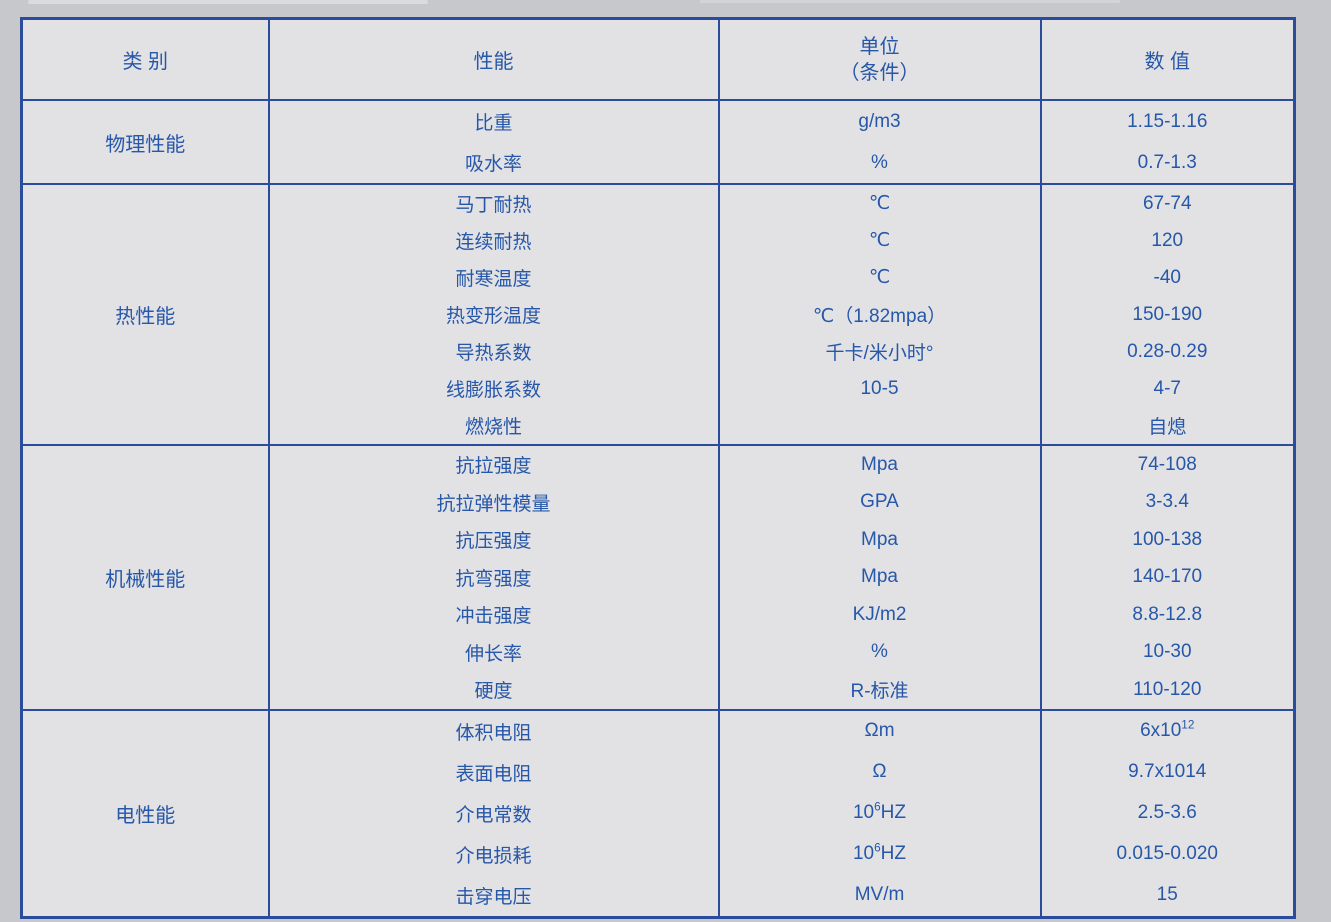  I want to click on value-cell: -40, so click(1167, 277).